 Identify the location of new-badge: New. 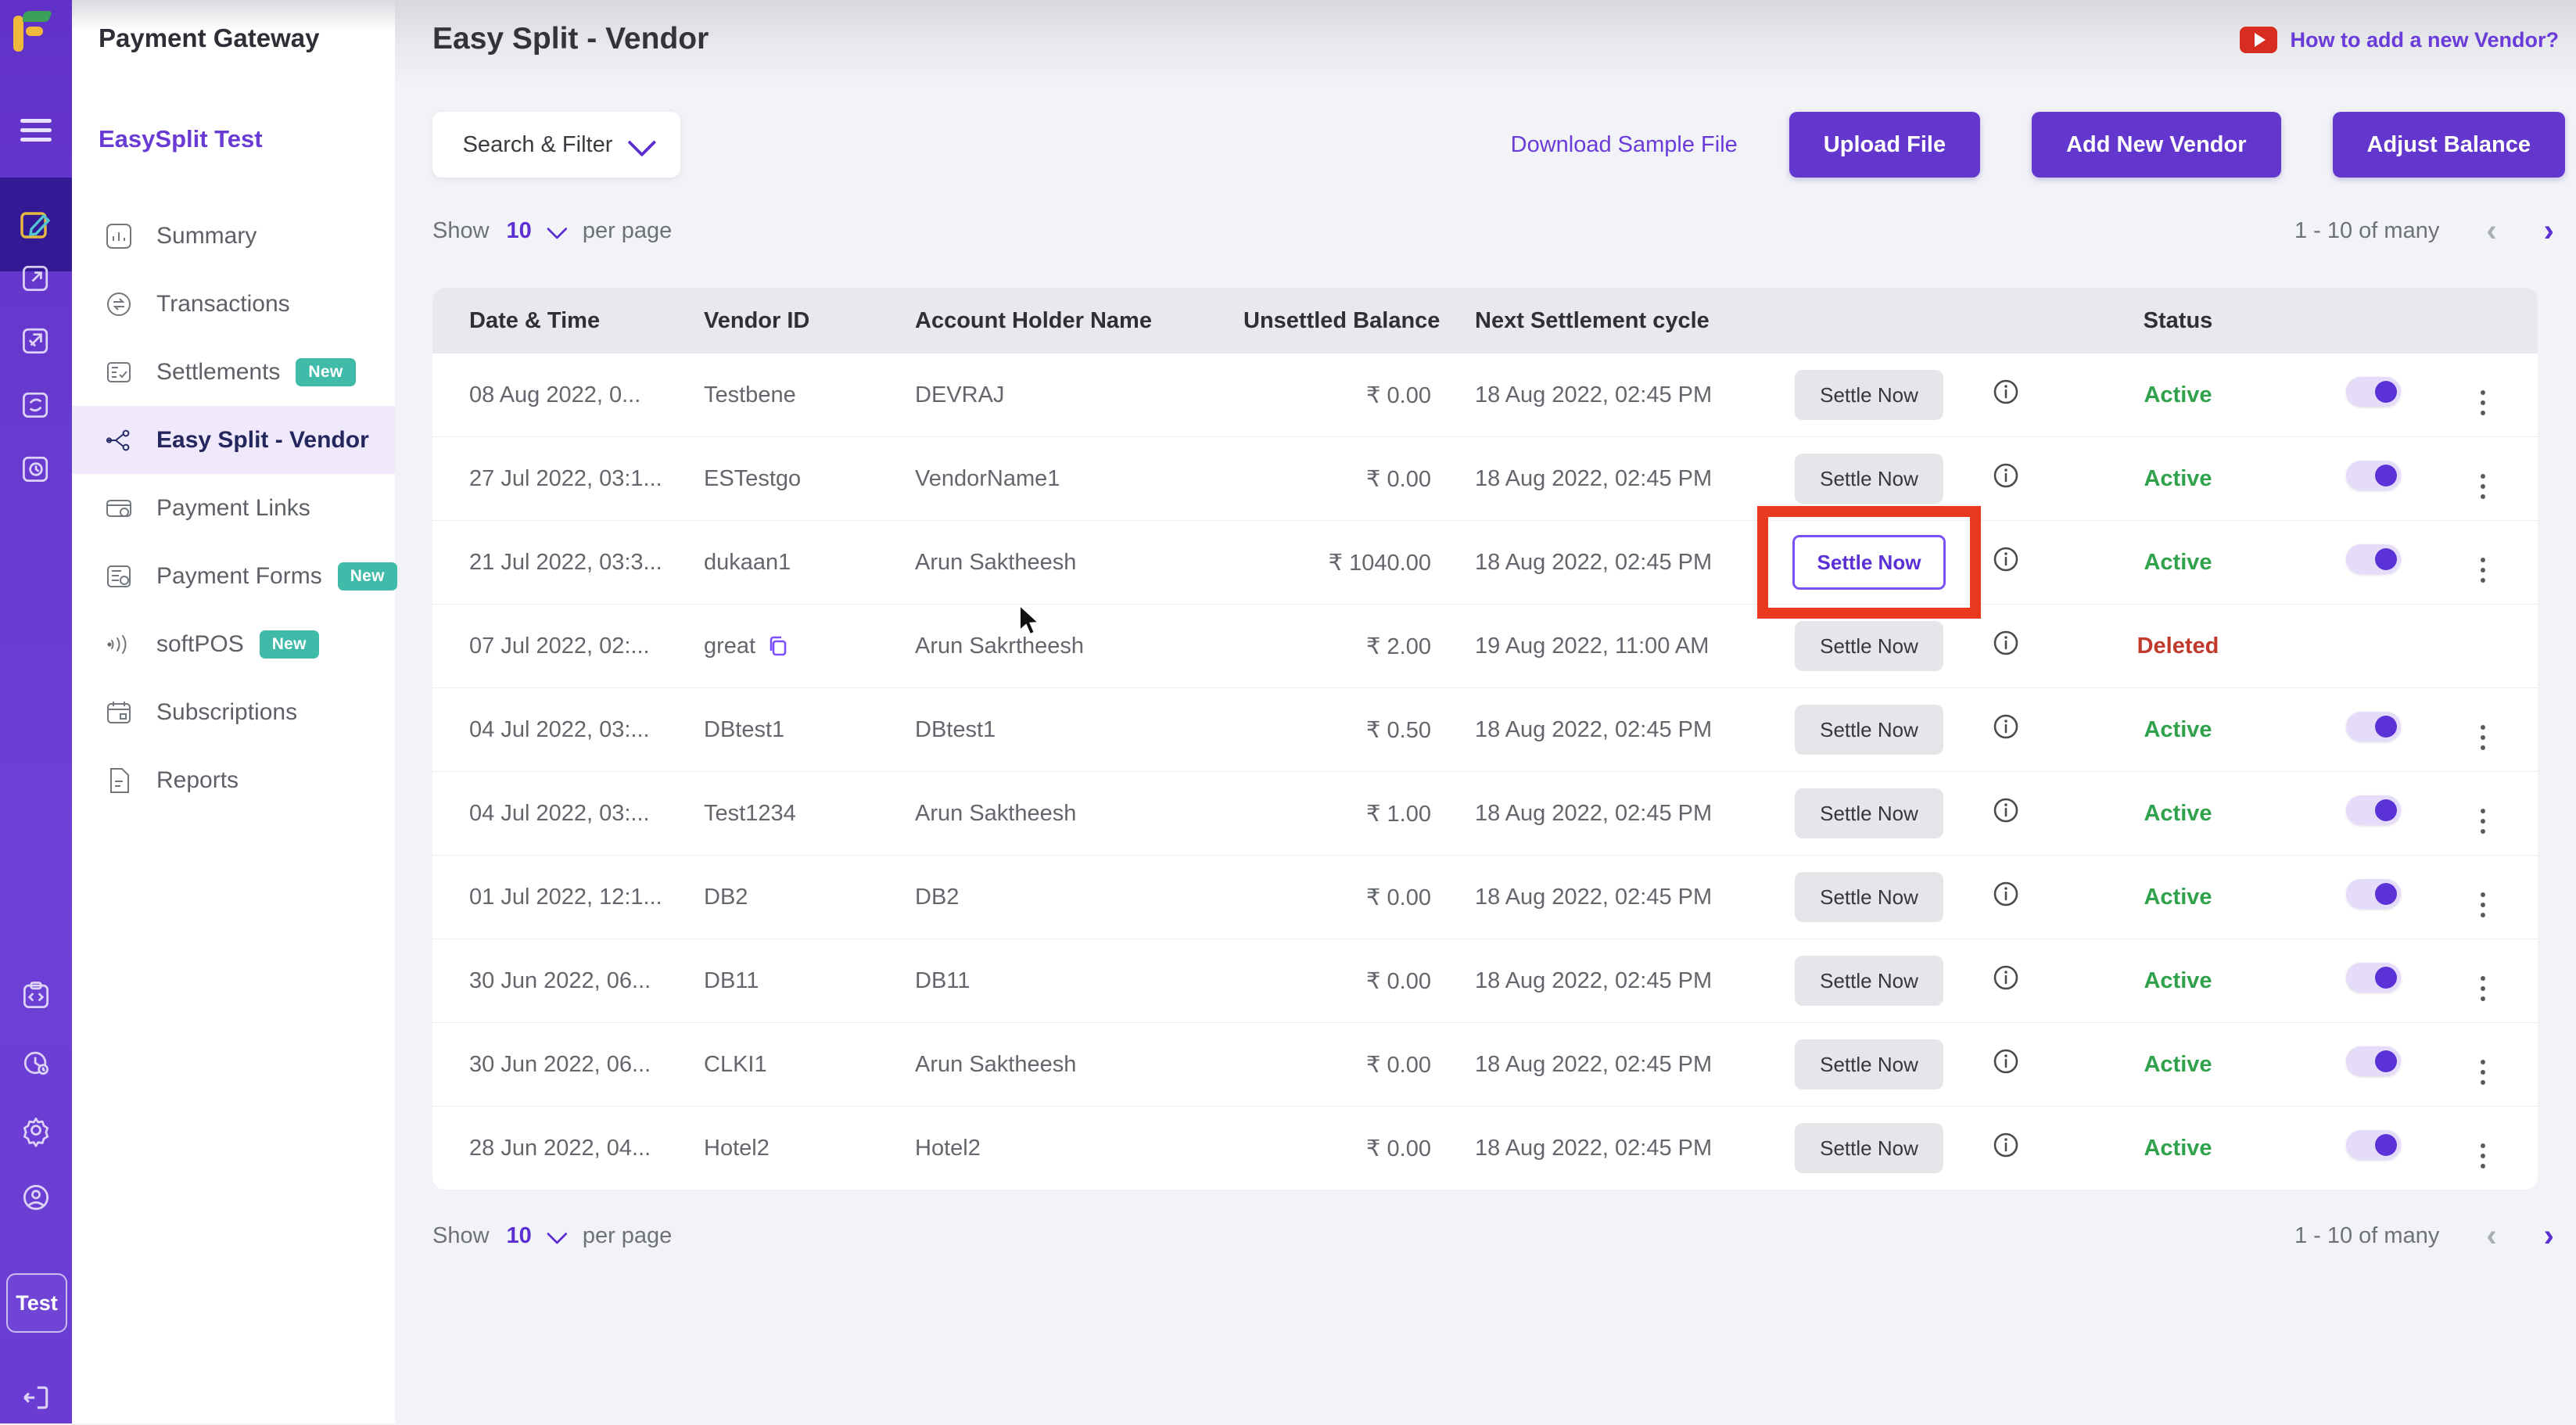
(289, 644).